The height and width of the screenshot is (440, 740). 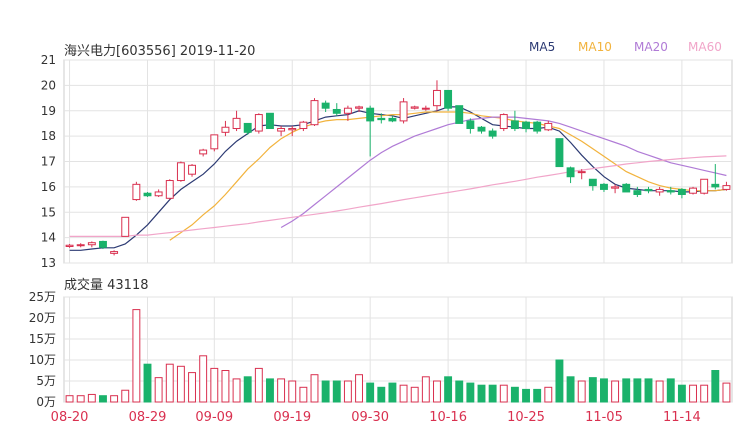 What do you see at coordinates (48, 111) in the screenshot?
I see `price-y-tick-label: 19` at bounding box center [48, 111].